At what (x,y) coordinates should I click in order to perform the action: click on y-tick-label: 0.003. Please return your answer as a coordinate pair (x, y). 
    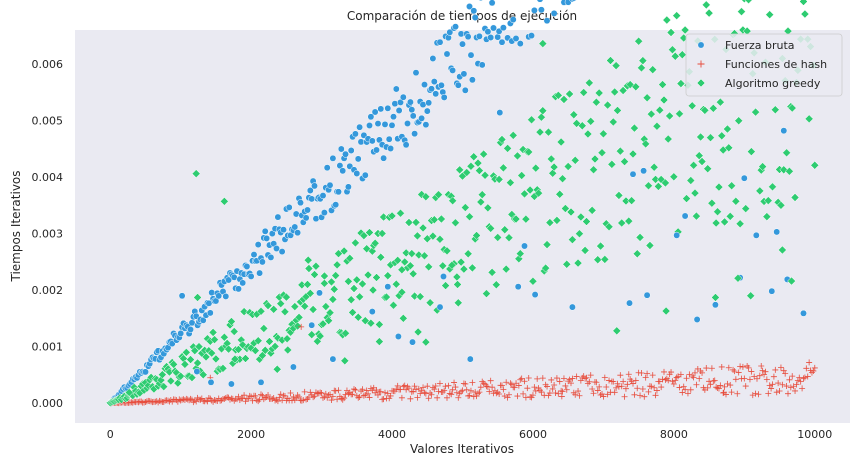
    Looking at the image, I should click on (48, 234).